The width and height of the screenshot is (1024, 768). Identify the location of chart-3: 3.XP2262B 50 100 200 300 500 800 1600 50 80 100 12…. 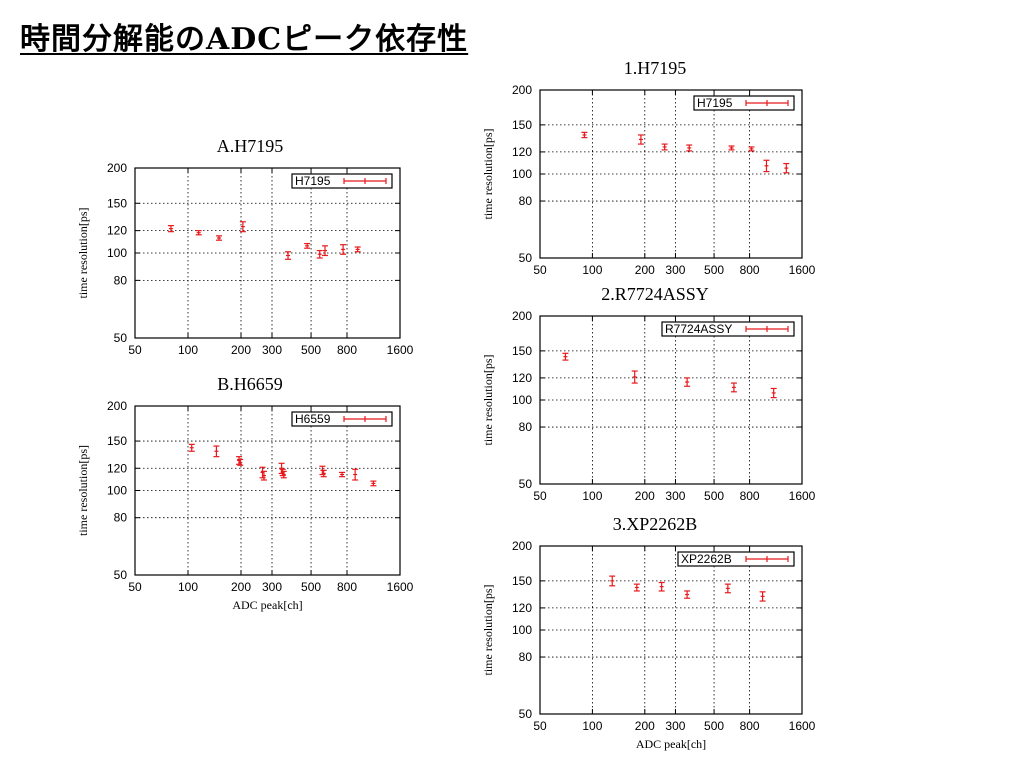
(655, 638).